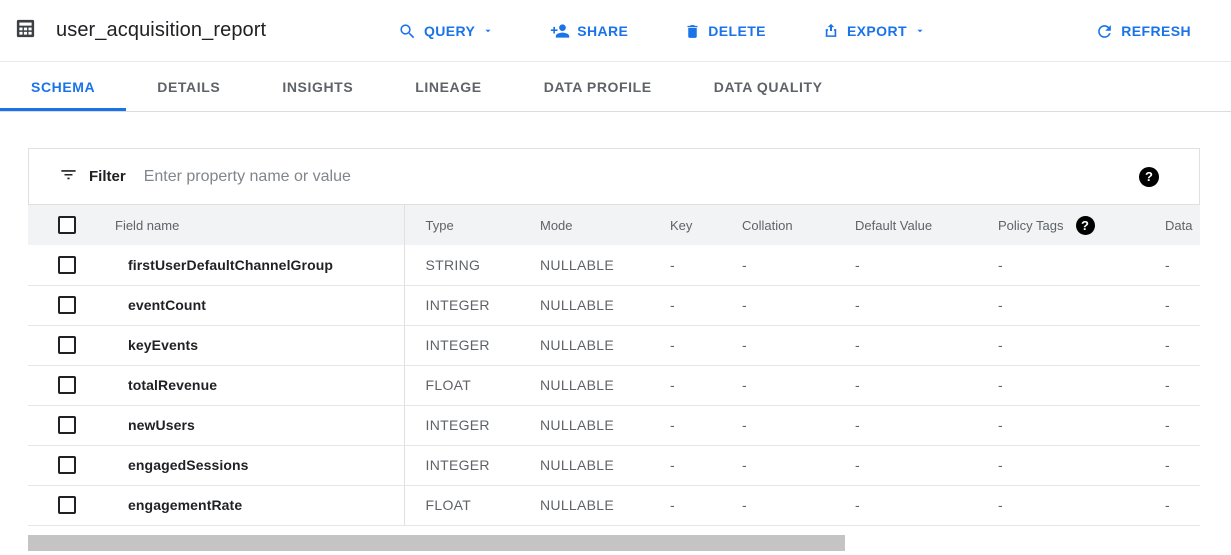 The image size is (1231, 555). Describe the element at coordinates (1149, 176) in the screenshot. I see `filter-help-icon: ?` at that location.